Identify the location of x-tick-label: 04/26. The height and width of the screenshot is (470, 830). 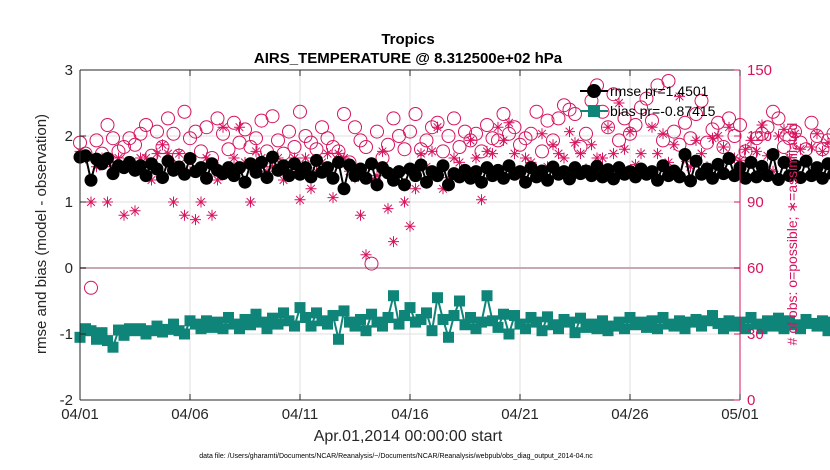
(630, 414).